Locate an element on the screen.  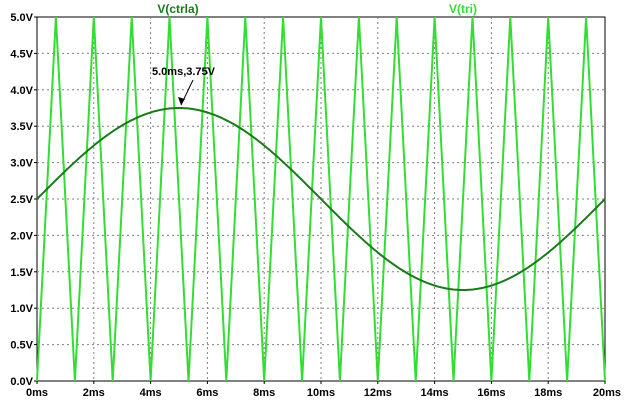
x-tick-label: 18ms is located at coordinates (548, 393).